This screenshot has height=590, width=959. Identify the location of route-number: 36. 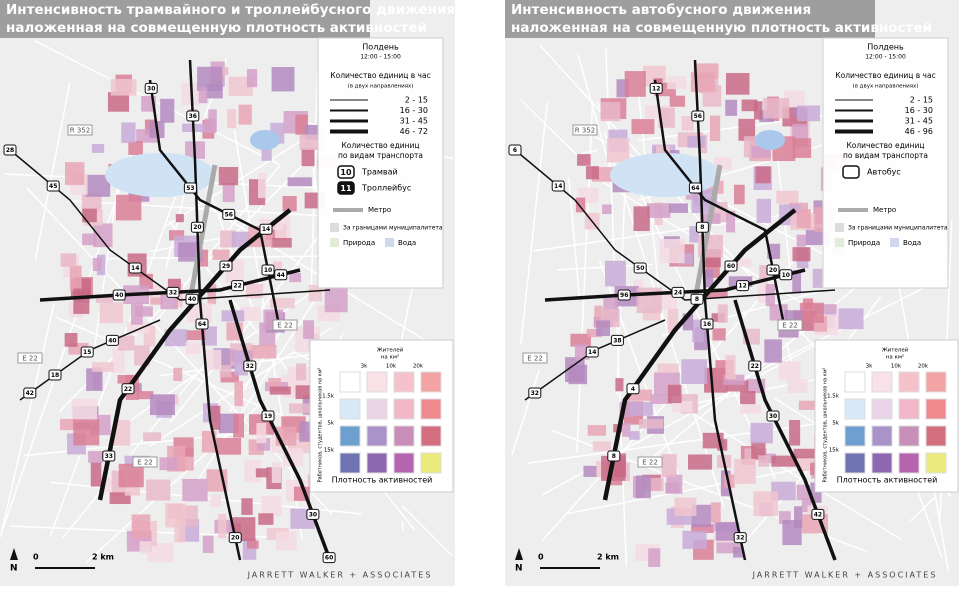
(193, 116).